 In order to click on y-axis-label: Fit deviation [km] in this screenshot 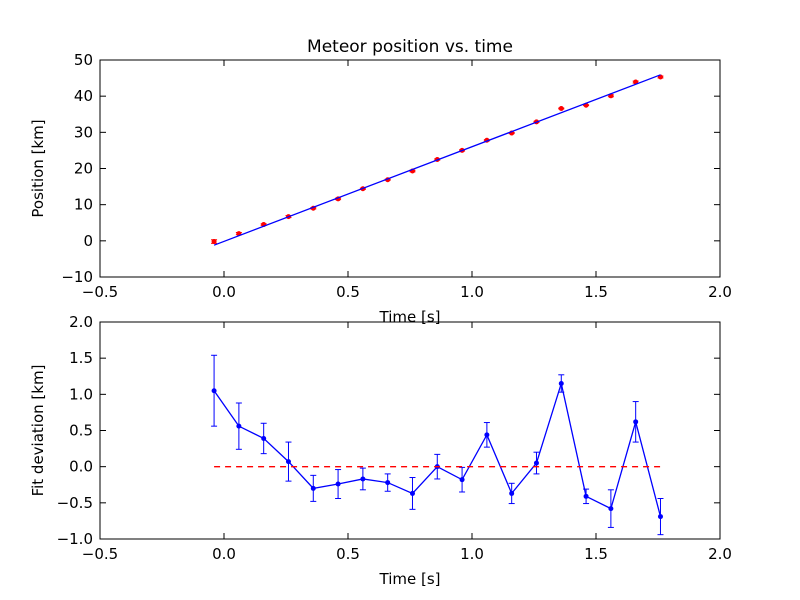, I will do `click(38, 431)`.